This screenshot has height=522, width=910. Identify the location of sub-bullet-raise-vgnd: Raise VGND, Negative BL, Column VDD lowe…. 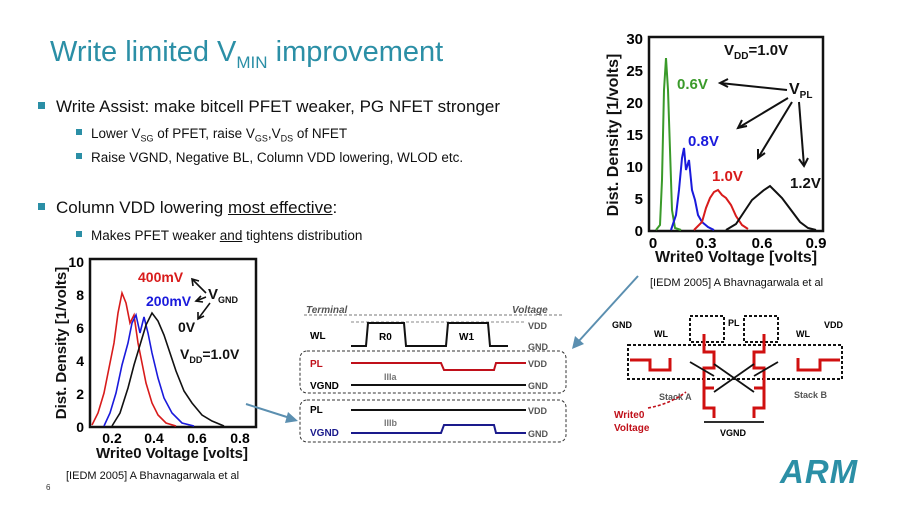
(269, 157).